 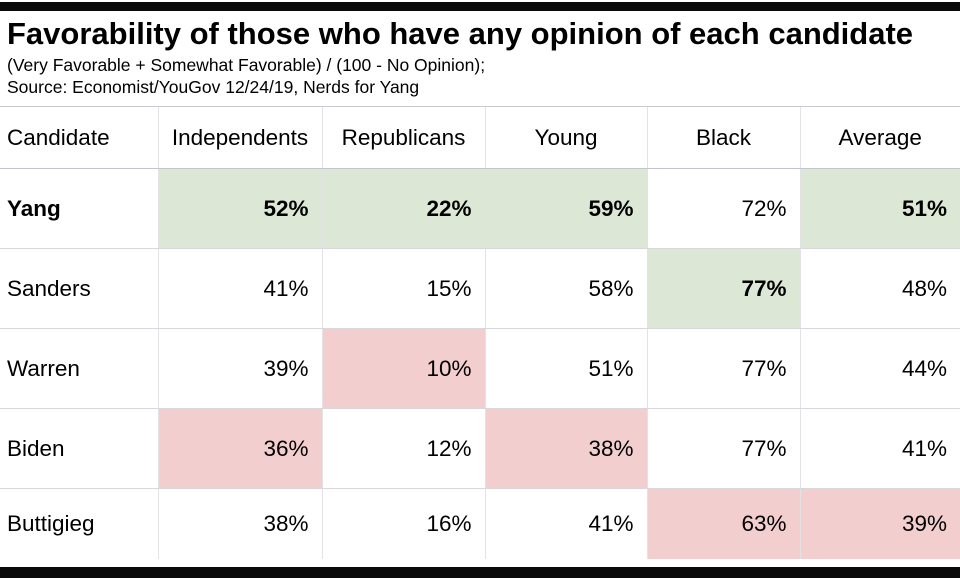 What do you see at coordinates (79, 137) in the screenshot?
I see `column-header-candidate: Candidate` at bounding box center [79, 137].